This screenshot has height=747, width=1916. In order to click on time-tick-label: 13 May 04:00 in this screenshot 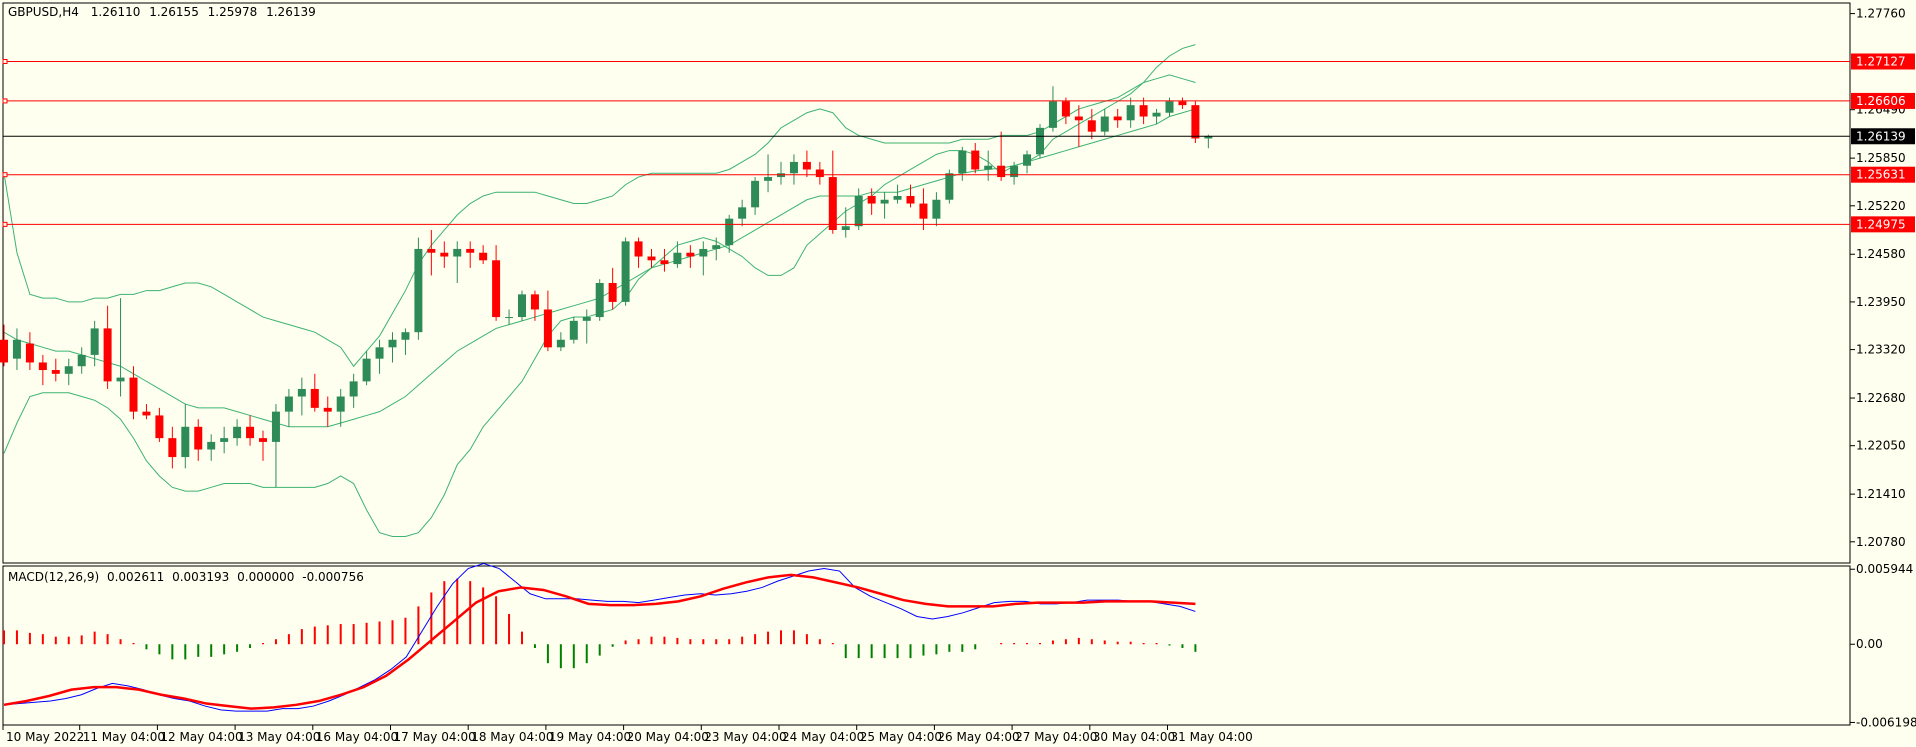, I will do `click(279, 737)`.